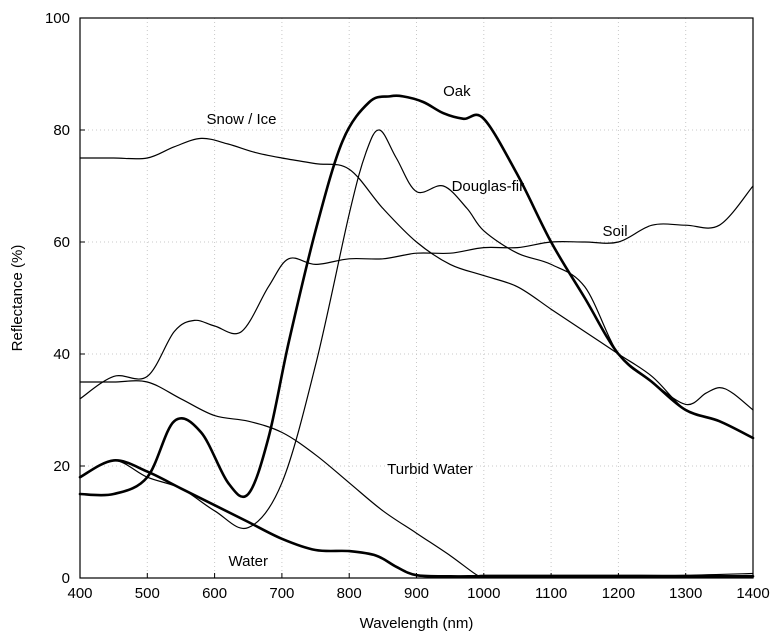  What do you see at coordinates (618, 593) in the screenshot?
I see `x-tick-label: 1200` at bounding box center [618, 593].